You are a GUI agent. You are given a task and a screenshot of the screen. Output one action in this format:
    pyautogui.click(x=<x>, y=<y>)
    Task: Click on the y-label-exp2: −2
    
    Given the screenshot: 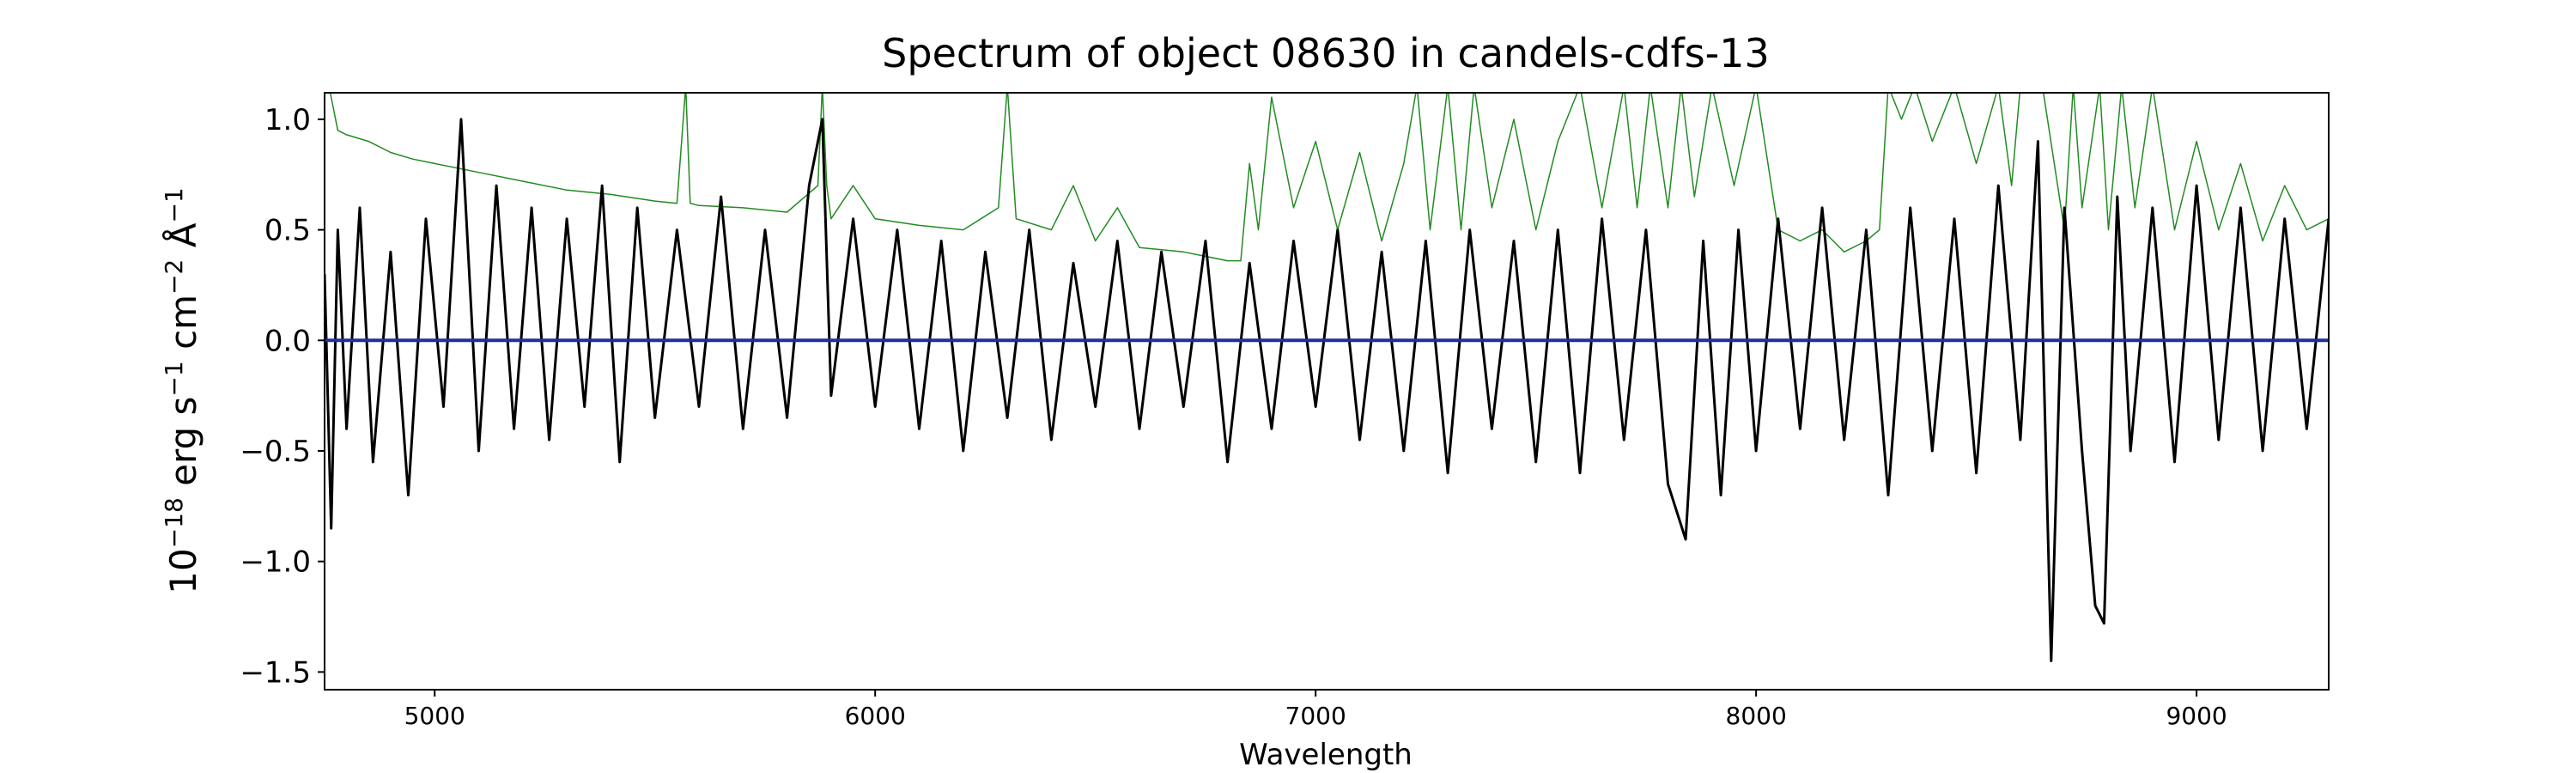 What is the action you would take?
    pyautogui.click(x=174, y=277)
    